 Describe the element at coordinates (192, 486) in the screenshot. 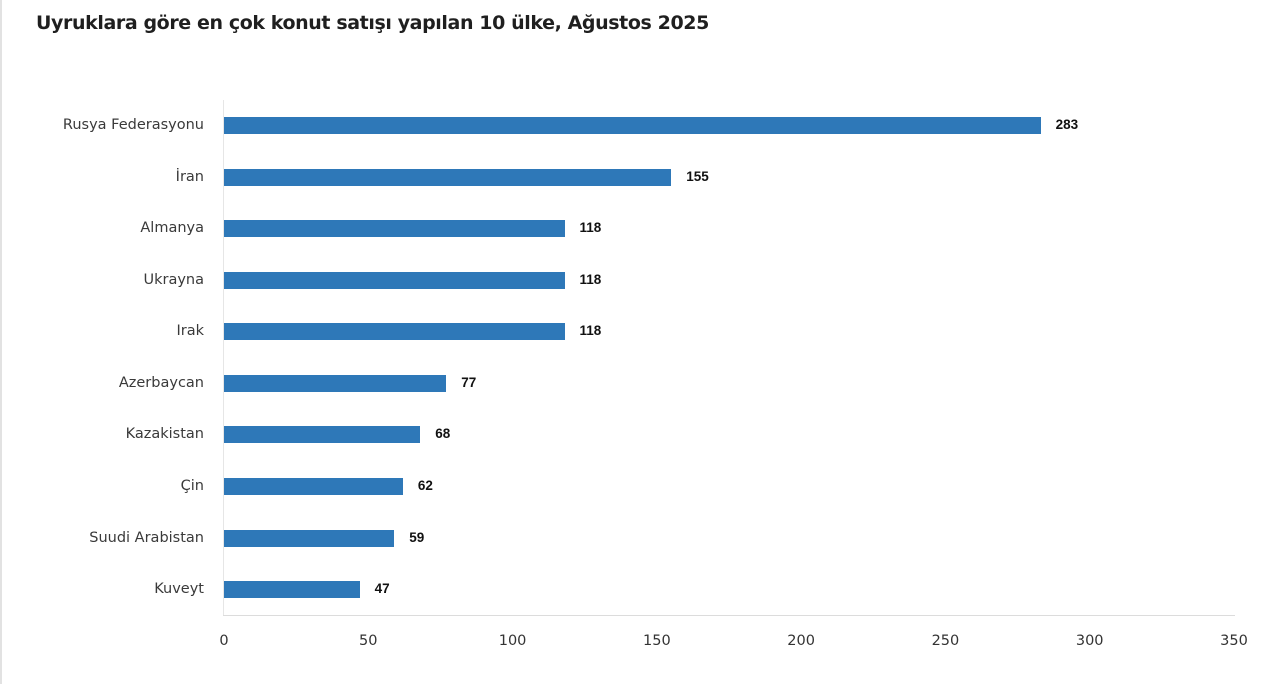

I see `category-label: Çin` at that location.